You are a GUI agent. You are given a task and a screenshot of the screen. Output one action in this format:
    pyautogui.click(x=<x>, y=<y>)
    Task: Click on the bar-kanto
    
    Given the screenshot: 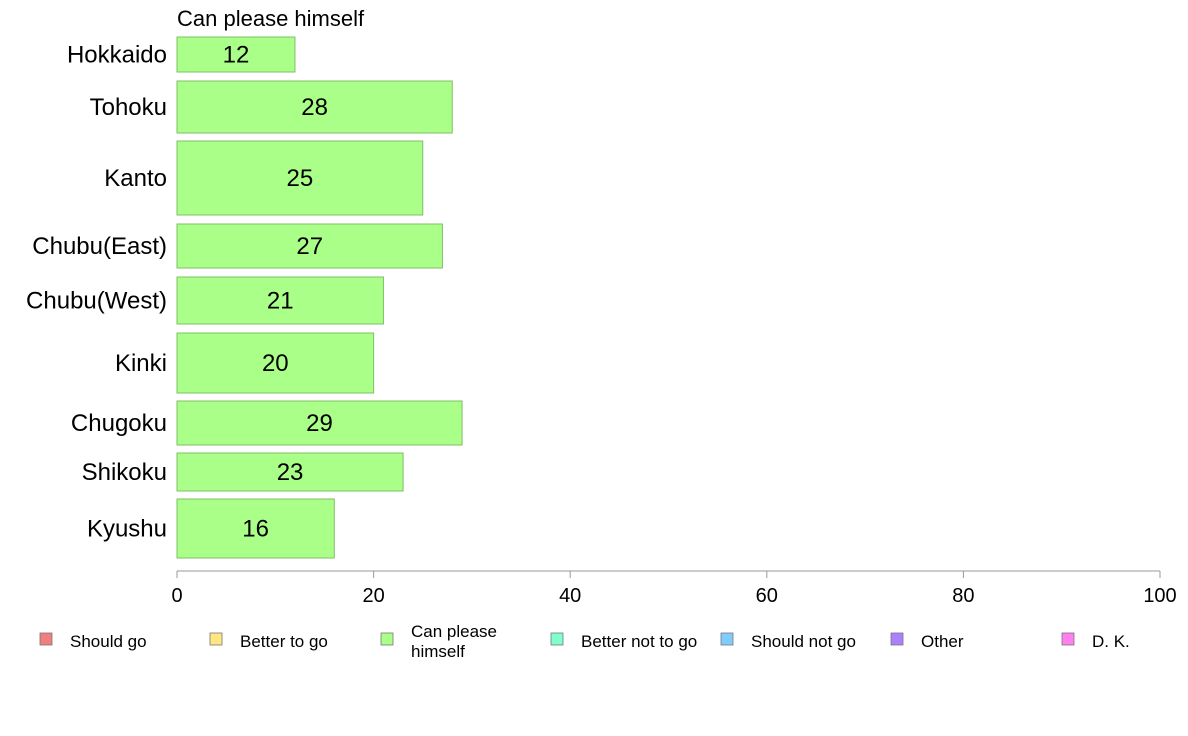 What is the action you would take?
    pyautogui.click(x=300, y=178)
    